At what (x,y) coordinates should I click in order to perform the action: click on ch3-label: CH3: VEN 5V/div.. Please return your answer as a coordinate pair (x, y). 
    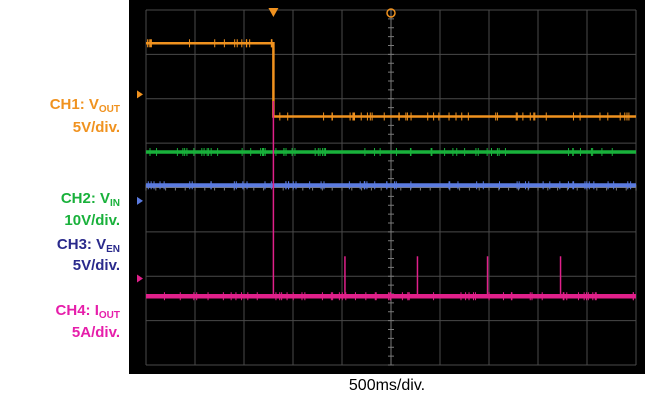
    Looking at the image, I should click on (60, 256).